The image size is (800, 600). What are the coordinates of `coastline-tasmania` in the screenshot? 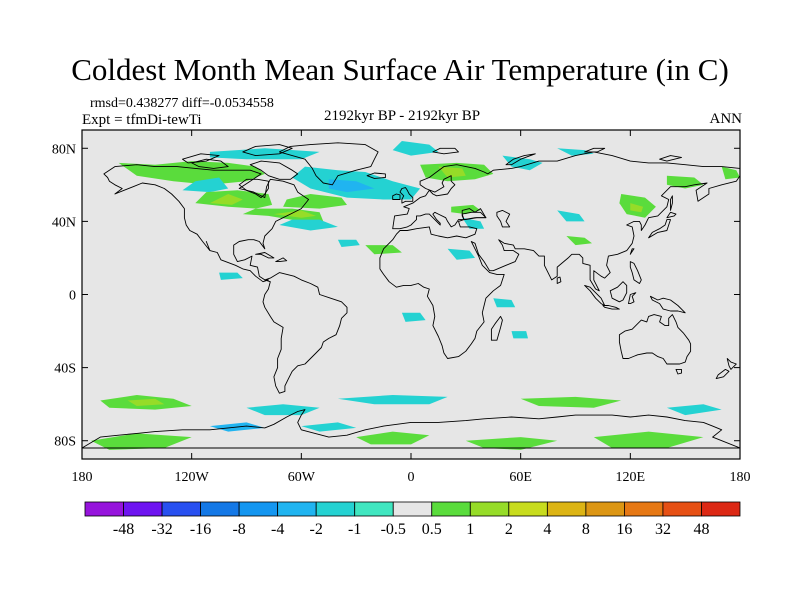 It's located at (678, 371).